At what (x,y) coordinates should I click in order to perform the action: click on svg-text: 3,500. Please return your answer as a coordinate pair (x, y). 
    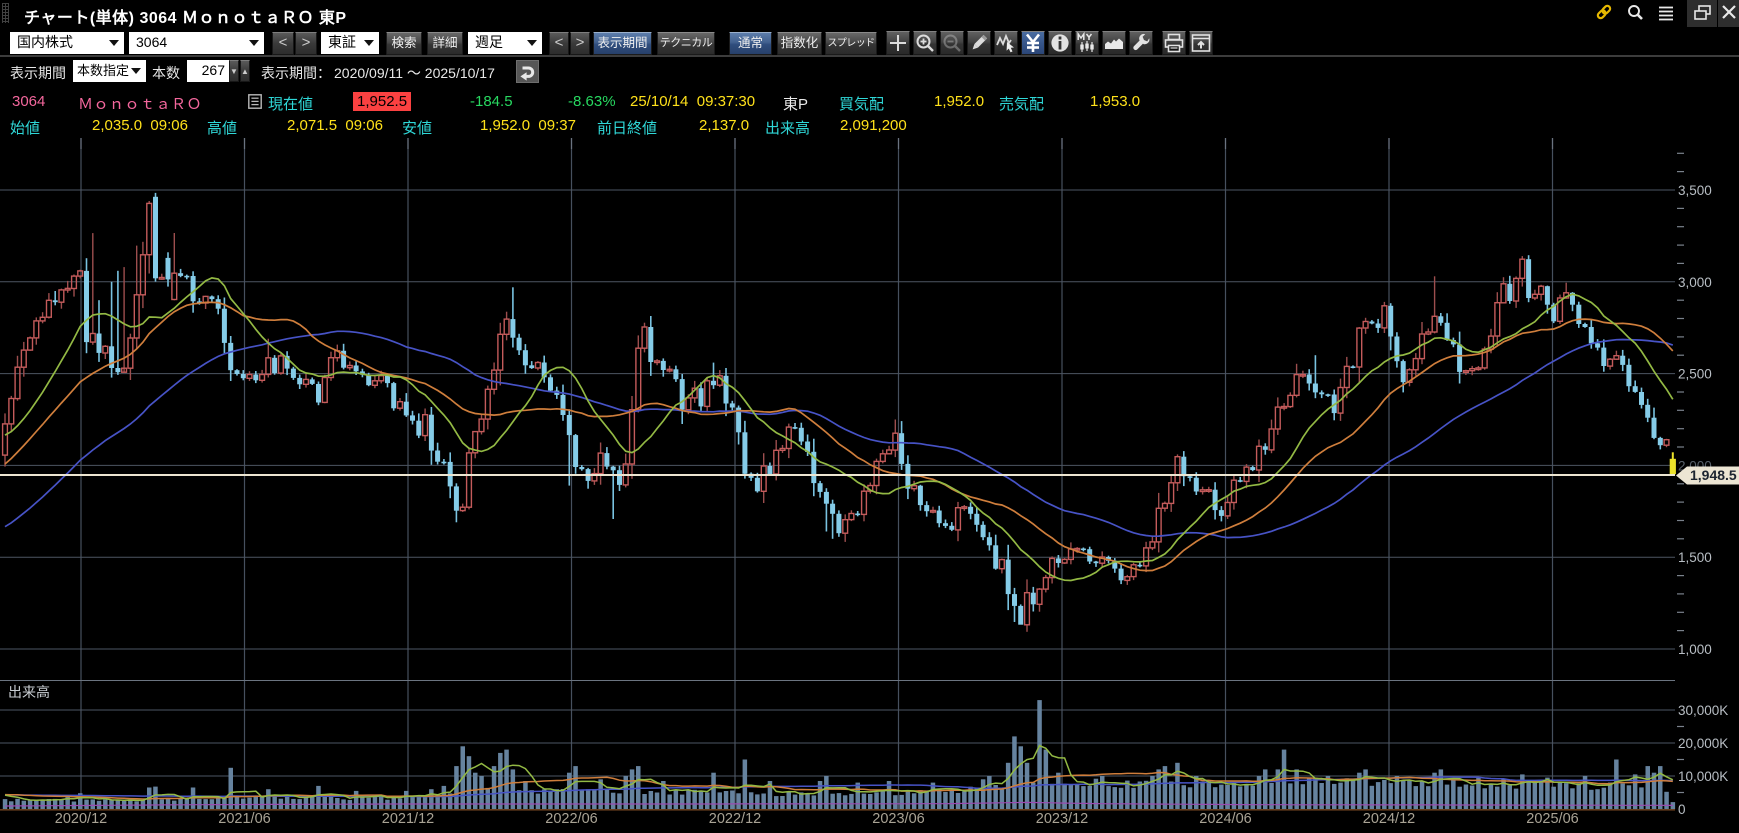
    Looking at the image, I should click on (1695, 190).